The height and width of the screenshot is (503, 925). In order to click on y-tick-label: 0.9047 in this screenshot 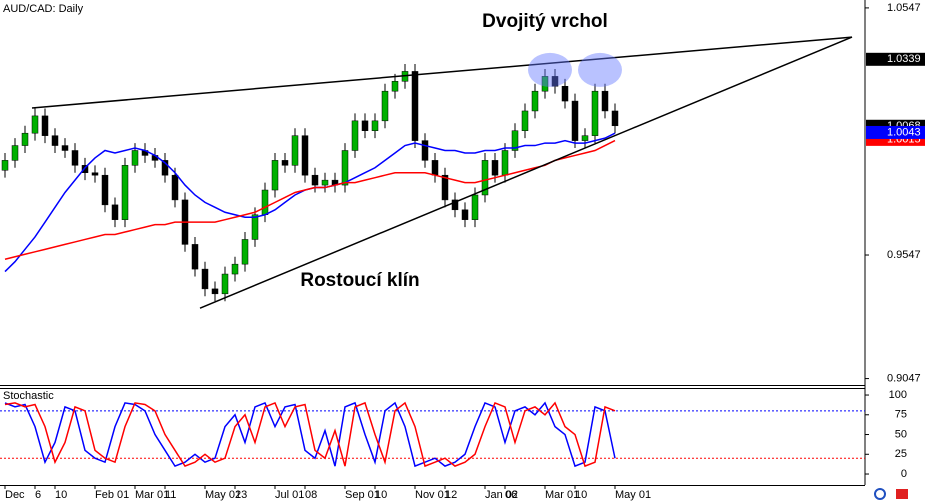, I will do `click(904, 378)`.